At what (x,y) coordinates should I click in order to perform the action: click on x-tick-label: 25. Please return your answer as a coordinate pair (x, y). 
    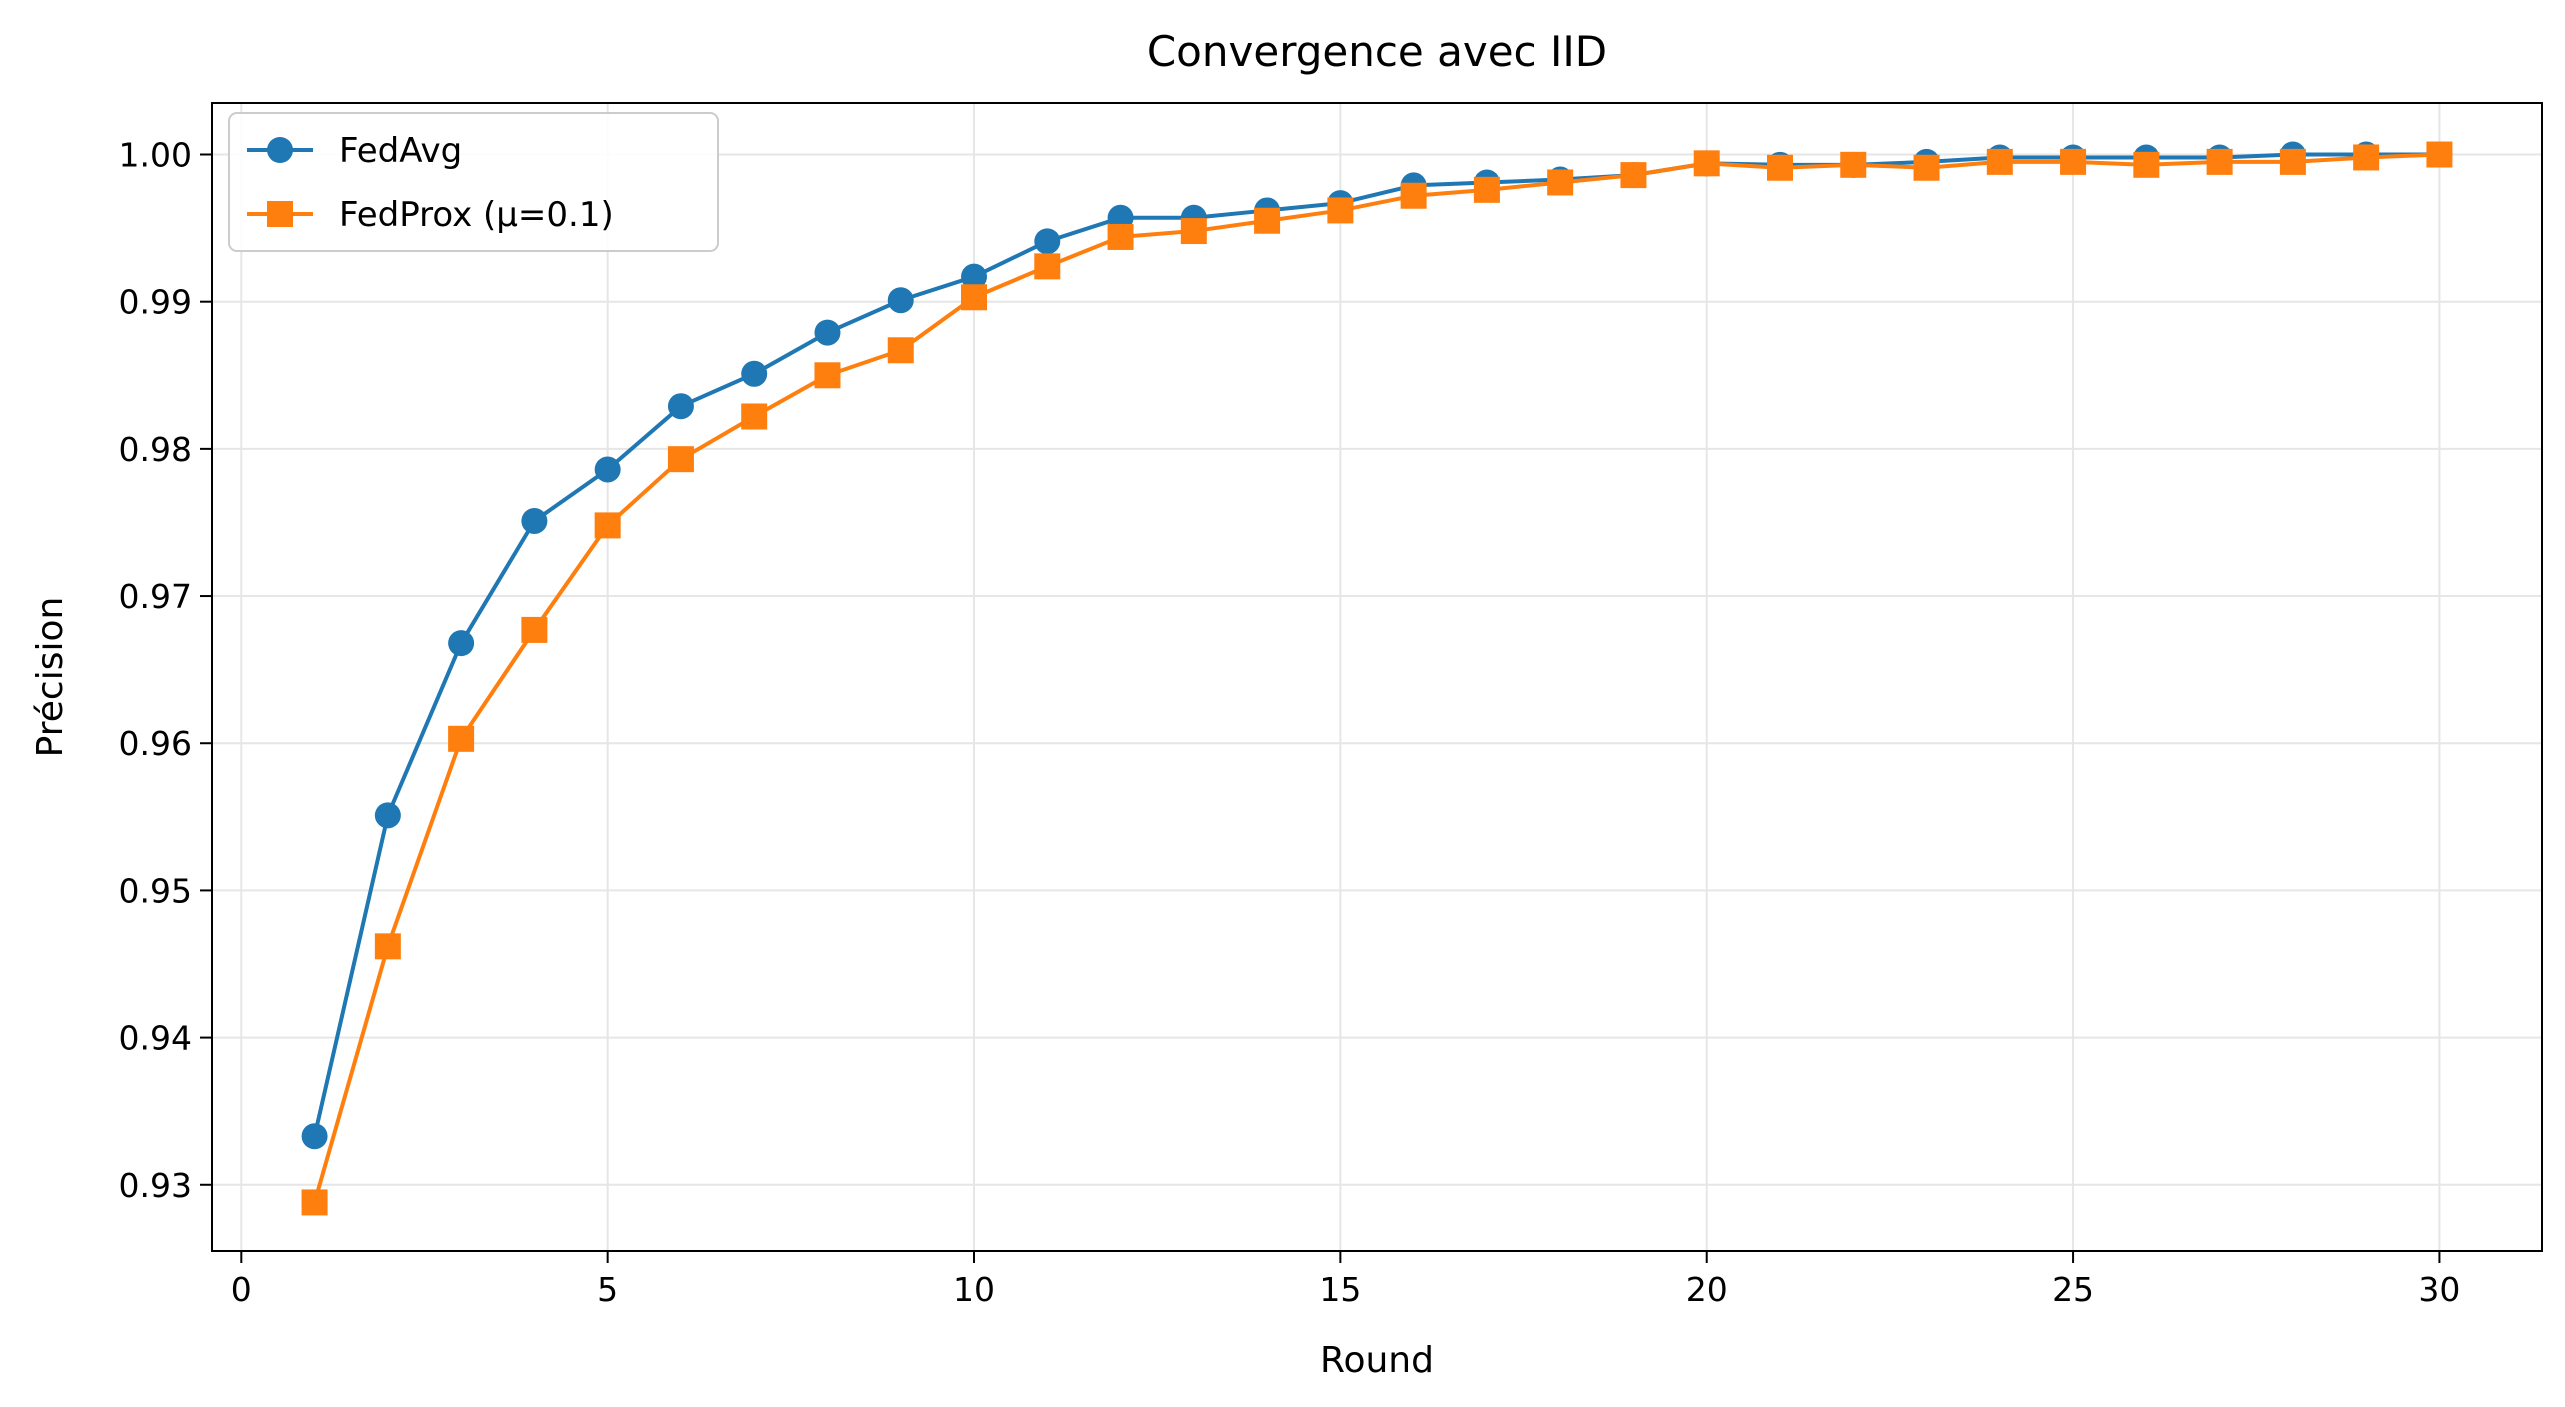
    Looking at the image, I should click on (2073, 1289).